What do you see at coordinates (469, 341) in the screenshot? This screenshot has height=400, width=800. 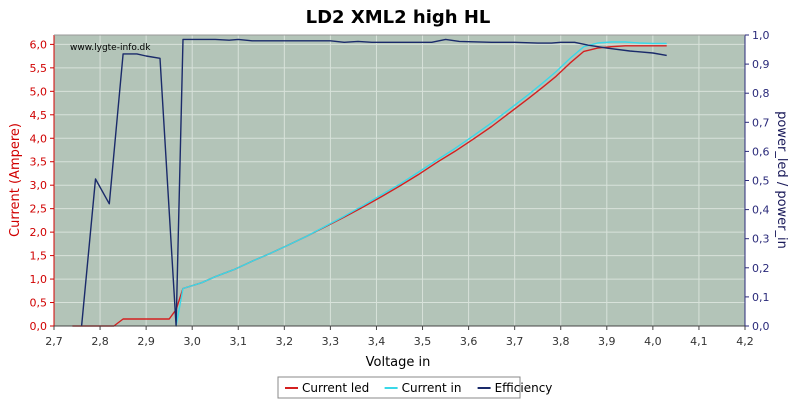 I see `x-tick-label: 3,6` at bounding box center [469, 341].